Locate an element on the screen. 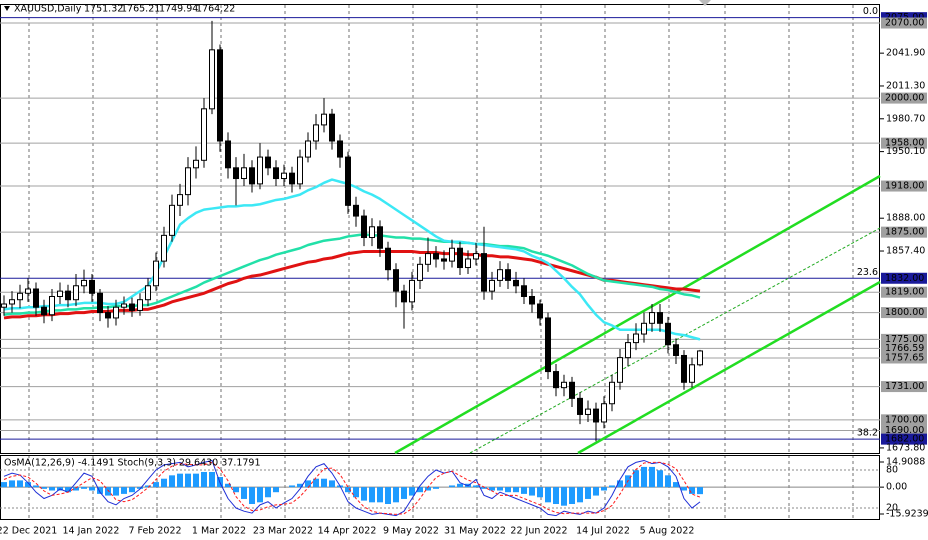  level-label: 1682.00 is located at coordinates (904, 439).